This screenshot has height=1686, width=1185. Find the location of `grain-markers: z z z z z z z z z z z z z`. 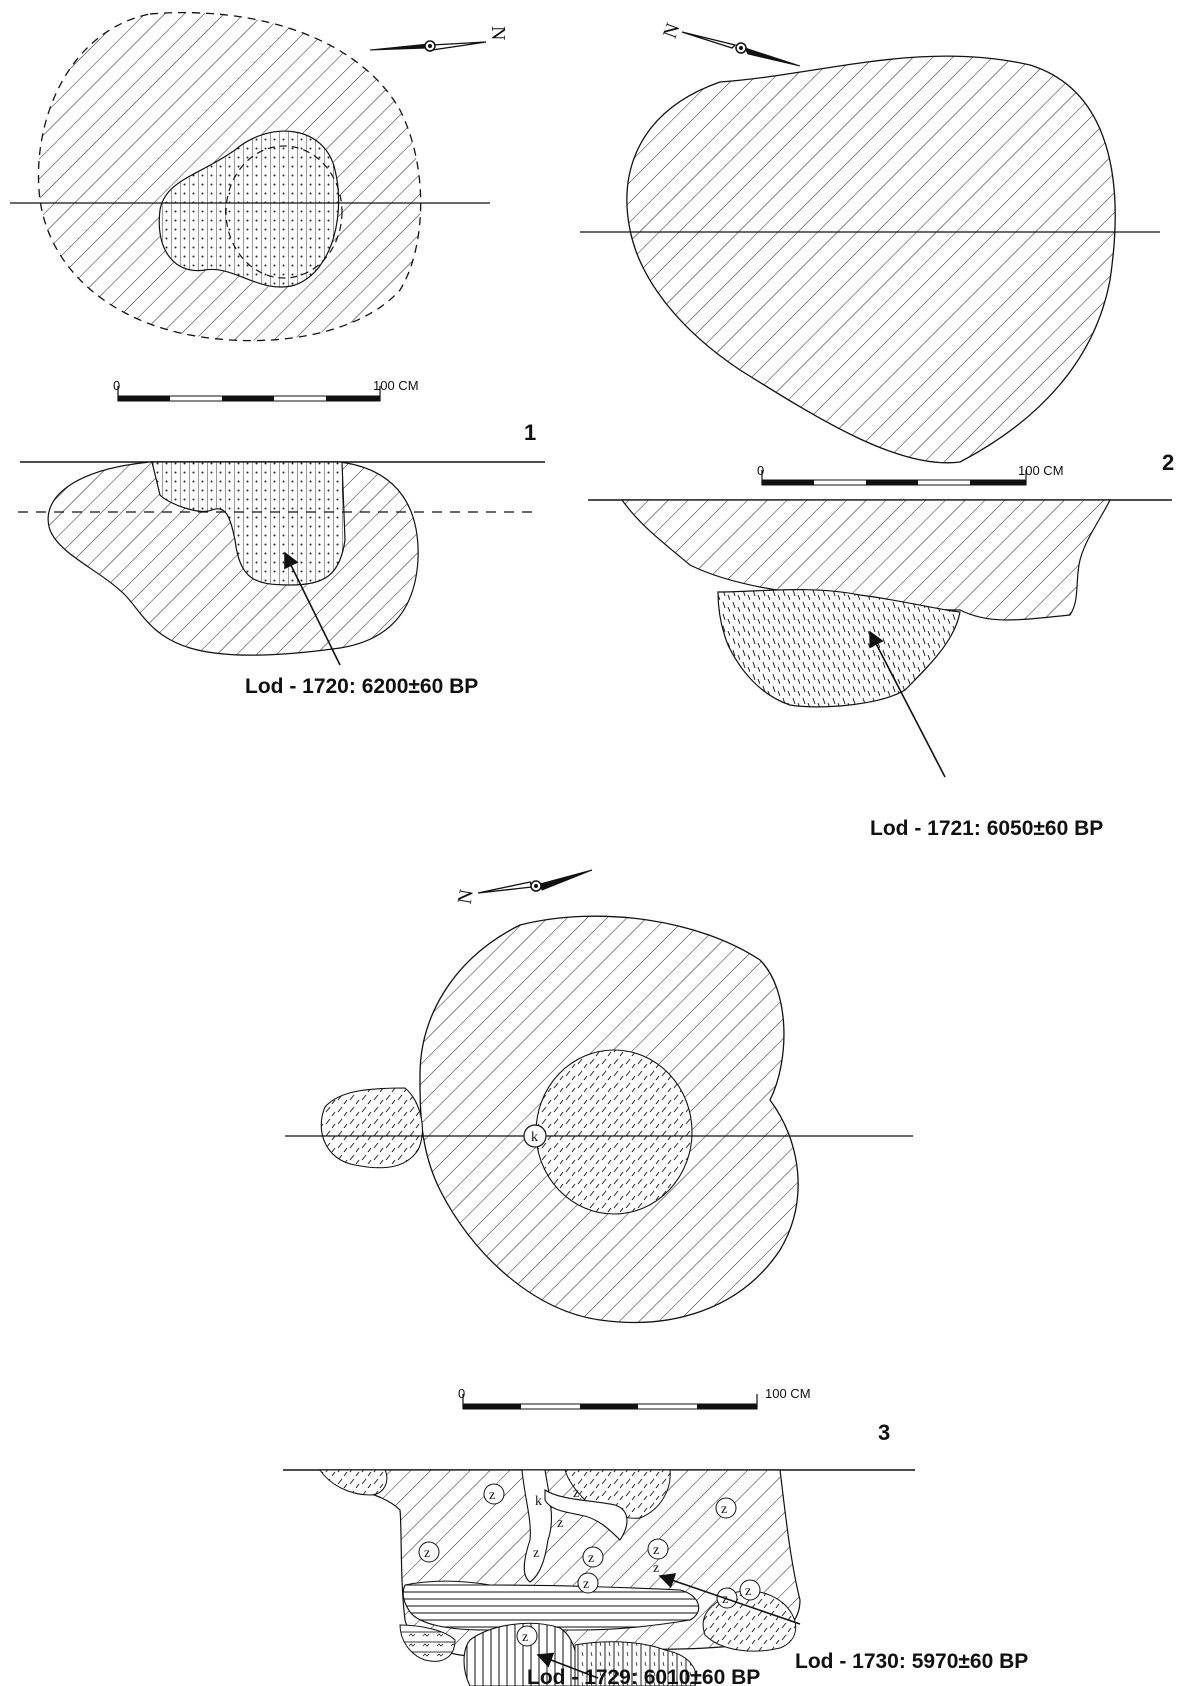

grain-markers: z z z z z z z z z z z z z is located at coordinates (589, 1565).